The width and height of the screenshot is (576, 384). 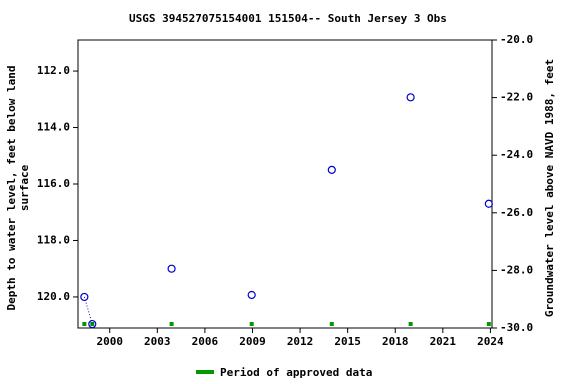 I want to click on x-tick-label: 2012, so click(x=300, y=341).